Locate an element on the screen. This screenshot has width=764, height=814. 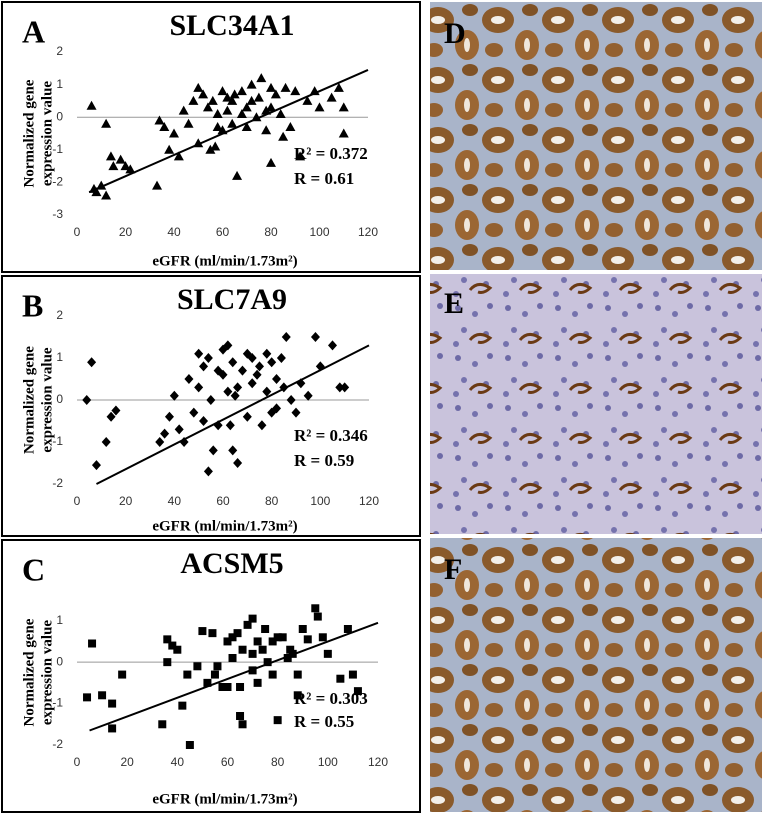
chart-title: SLC34A1 is located at coordinates (231, 25).